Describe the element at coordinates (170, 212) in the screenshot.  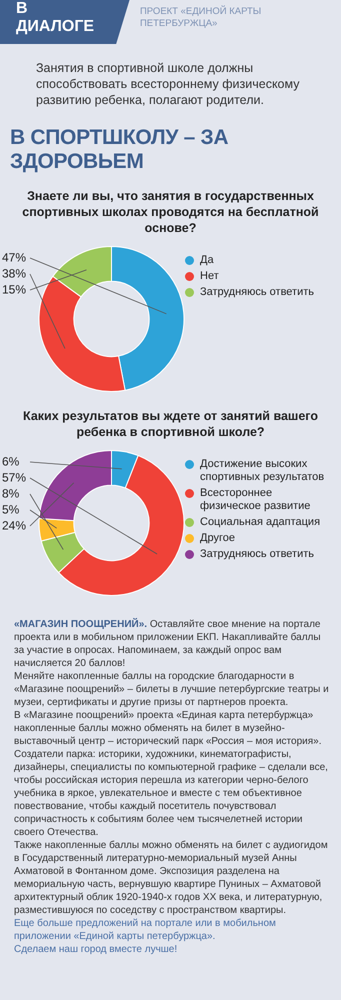
I see `chart-title: Знаете ли вы, что занятия в государственных спортивных школах проводятся на бесплатной основе?` at that location.